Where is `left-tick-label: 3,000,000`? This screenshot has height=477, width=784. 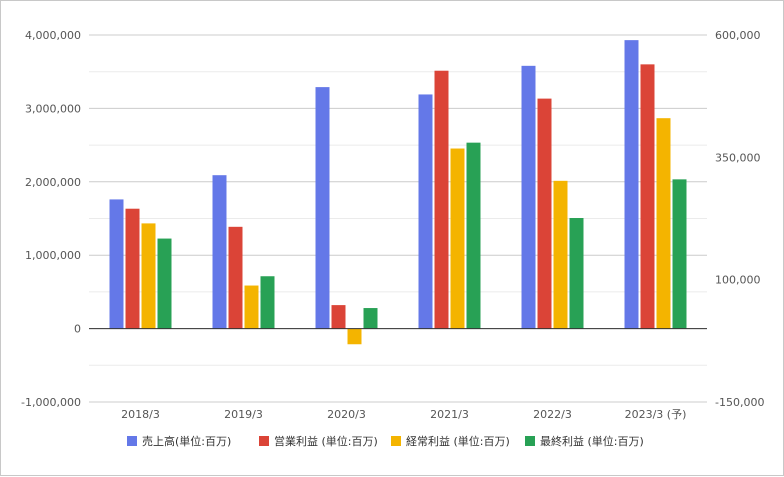 left-tick-label: 3,000,000 is located at coordinates (53, 108).